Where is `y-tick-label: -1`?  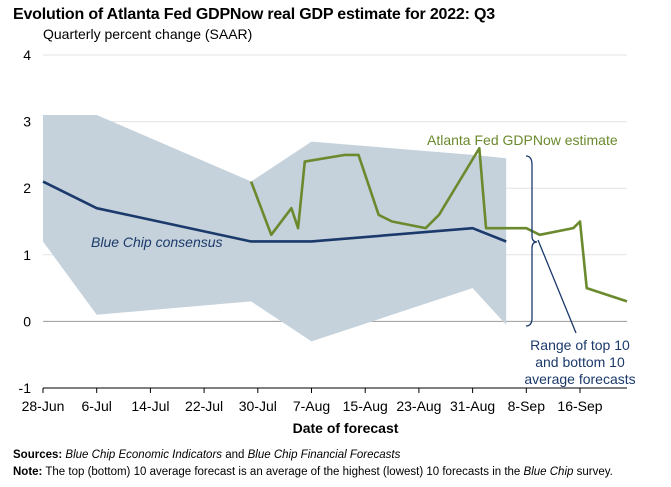 y-tick-label: -1 is located at coordinates (25, 388).